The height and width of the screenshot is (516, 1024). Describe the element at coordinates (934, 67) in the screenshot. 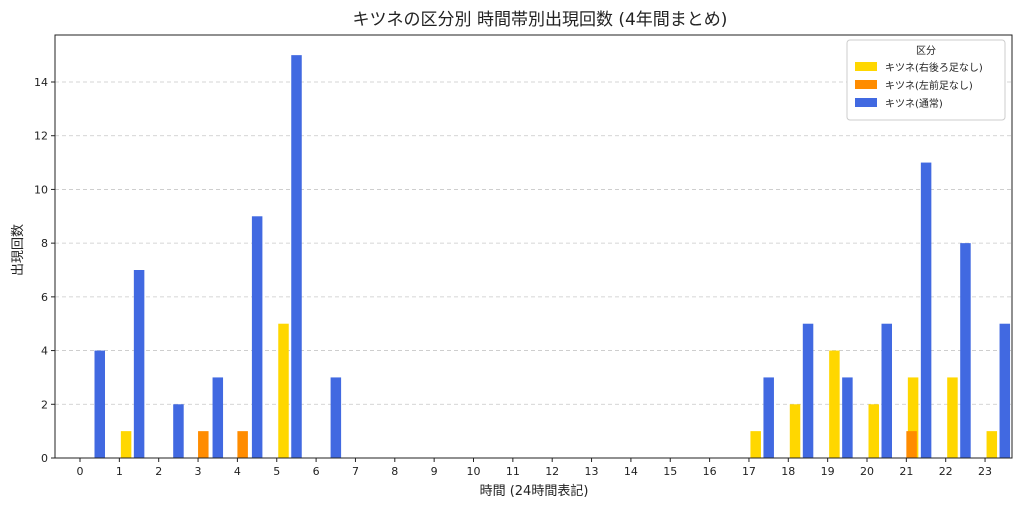

I see `legend-entry: キツネ(右後ろ足なし)` at that location.